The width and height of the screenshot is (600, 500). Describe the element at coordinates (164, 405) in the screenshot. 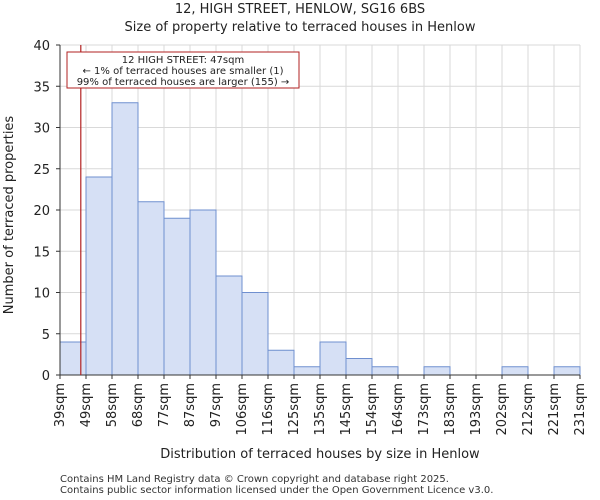

I see `x-tick-label: 77sqm` at that location.